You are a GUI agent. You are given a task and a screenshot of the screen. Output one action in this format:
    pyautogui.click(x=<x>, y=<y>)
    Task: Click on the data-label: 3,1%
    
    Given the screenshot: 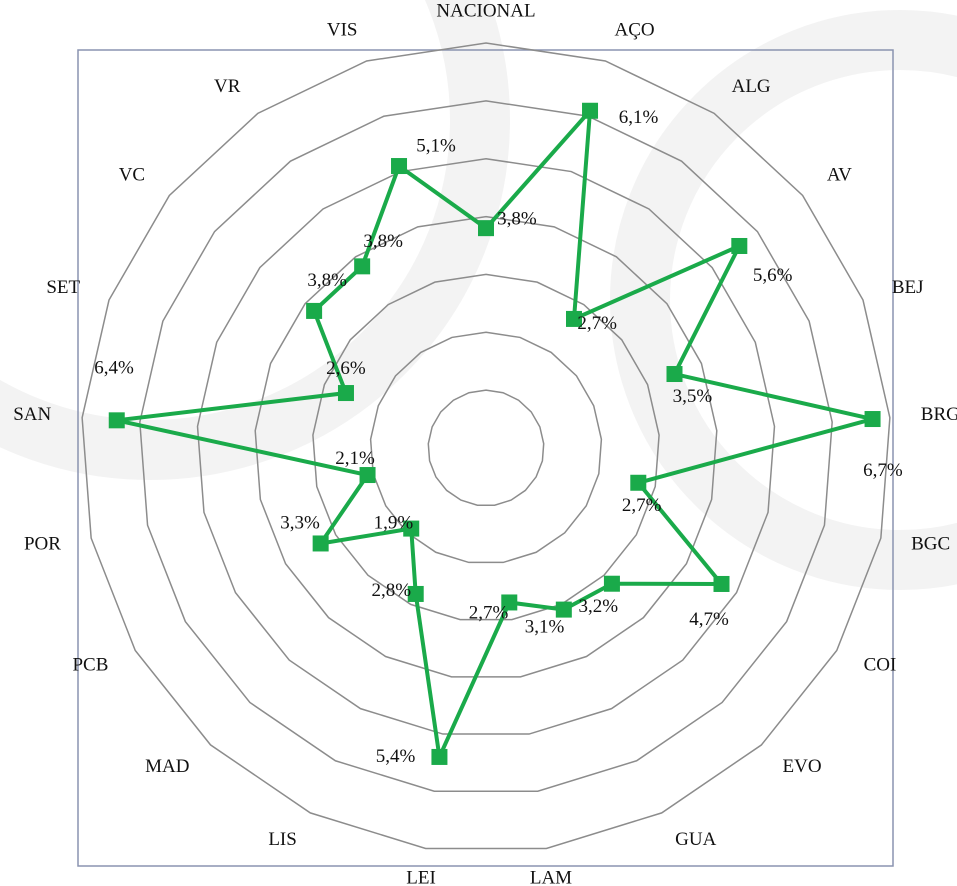 What is the action you would take?
    pyautogui.click(x=545, y=626)
    